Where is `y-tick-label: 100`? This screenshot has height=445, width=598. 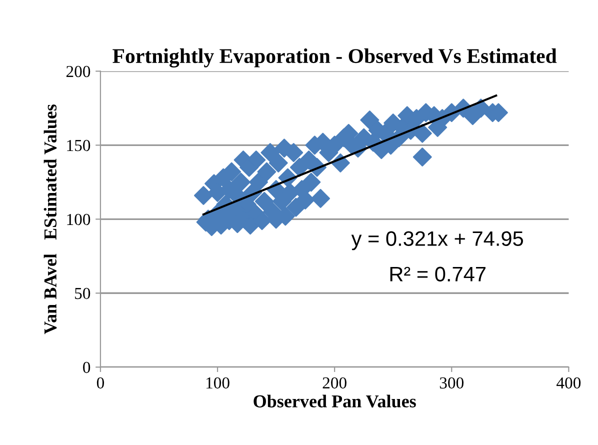 y-tick-label: 100 is located at coordinates (78, 220).